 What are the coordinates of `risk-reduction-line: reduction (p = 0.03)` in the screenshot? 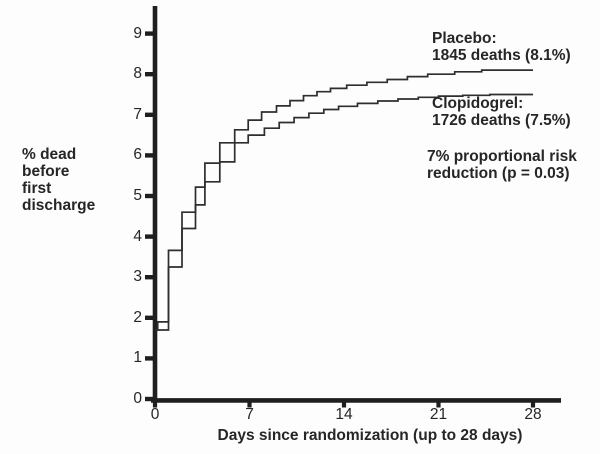 It's located at (498, 173).